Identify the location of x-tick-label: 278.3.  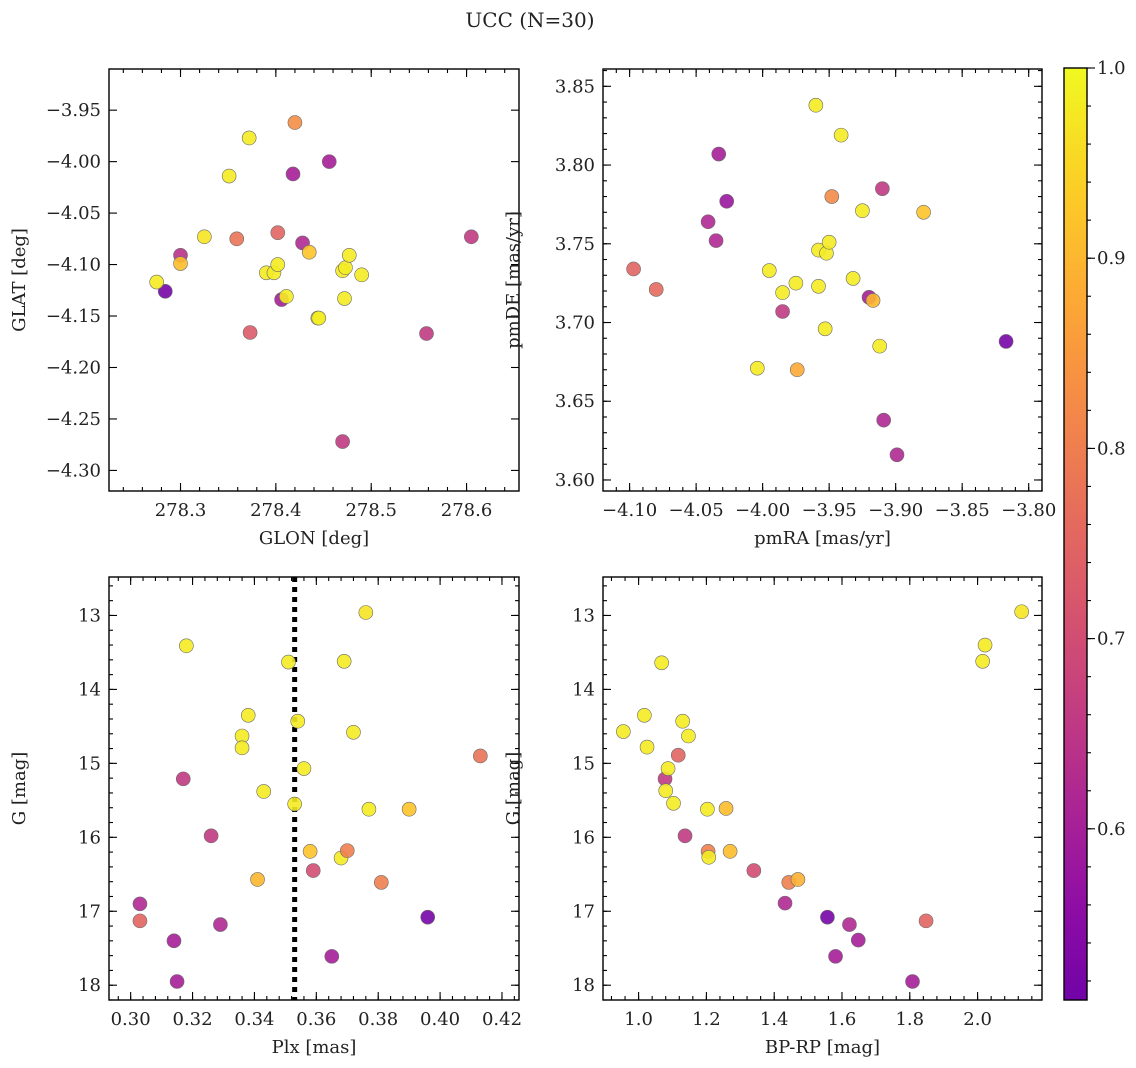
(181, 510).